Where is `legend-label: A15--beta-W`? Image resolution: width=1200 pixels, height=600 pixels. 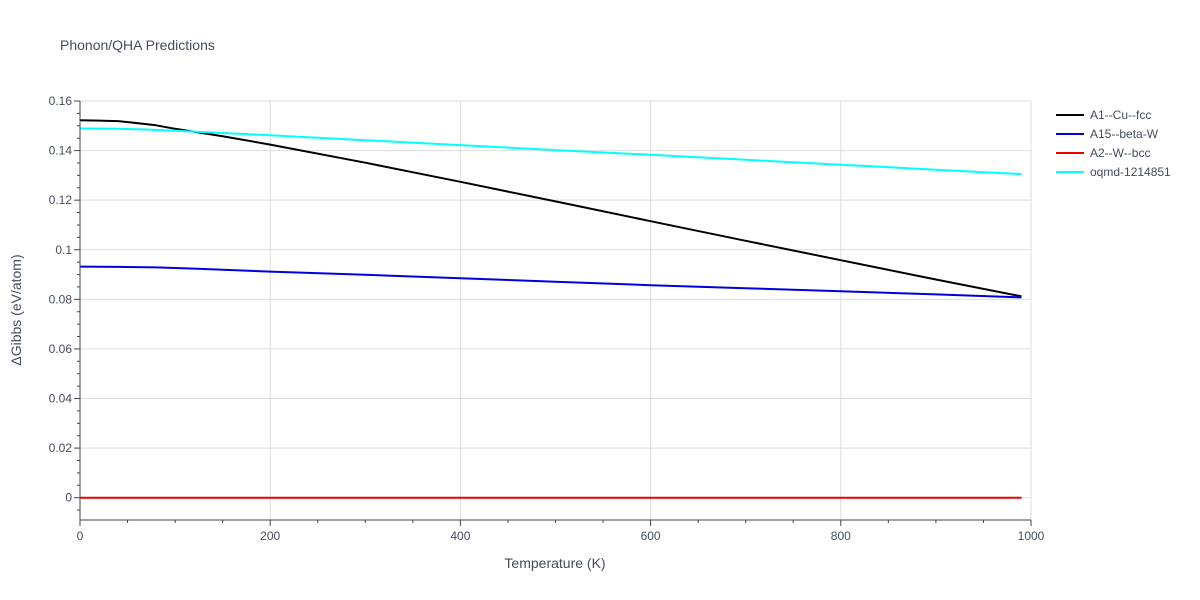
legend-label: A15--beta-W is located at coordinates (1124, 134).